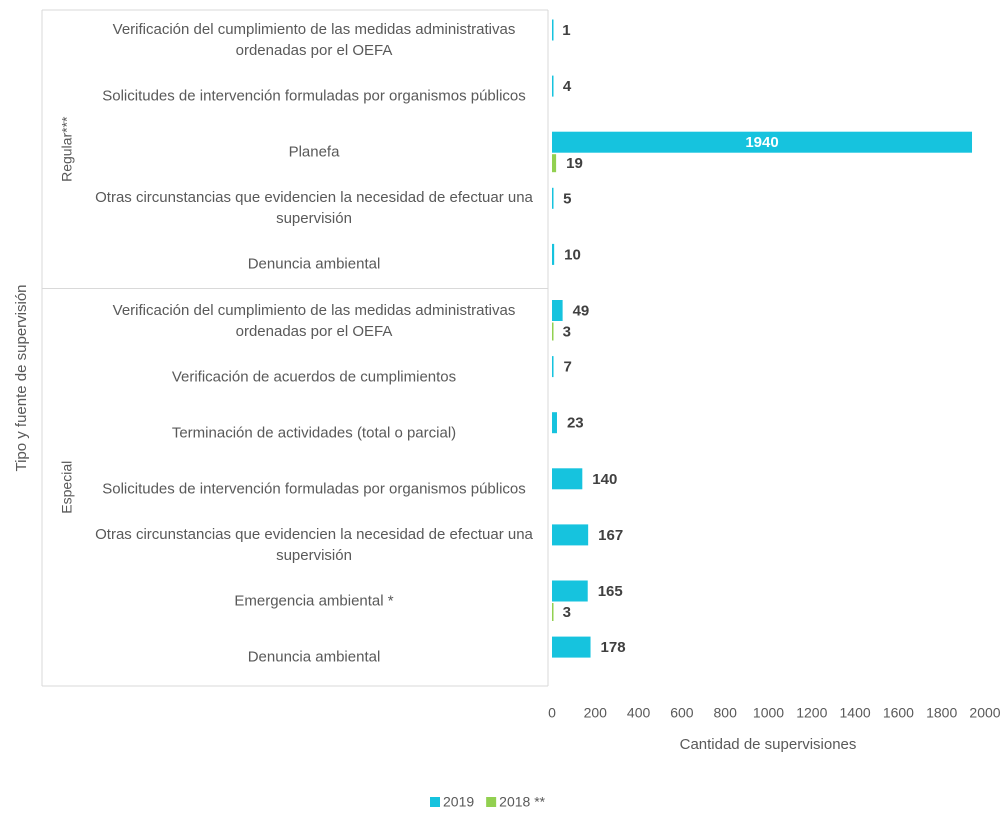  What do you see at coordinates (21, 377) in the screenshot?
I see `y-axis-title: Tipo y fuente de supervisión` at bounding box center [21, 377].